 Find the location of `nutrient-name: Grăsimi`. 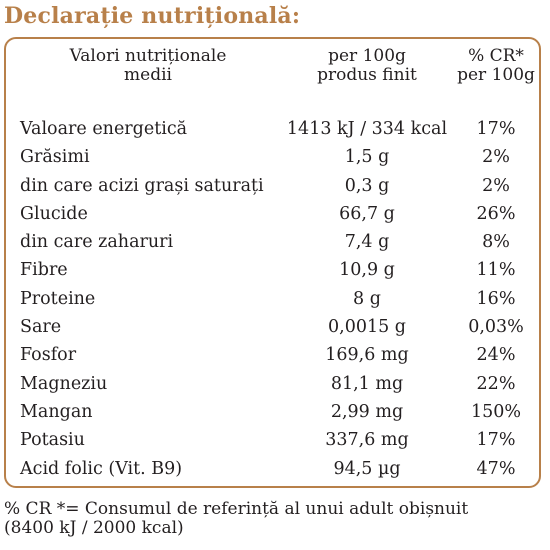

nutrient-name: Grăsimi is located at coordinates (55, 157).